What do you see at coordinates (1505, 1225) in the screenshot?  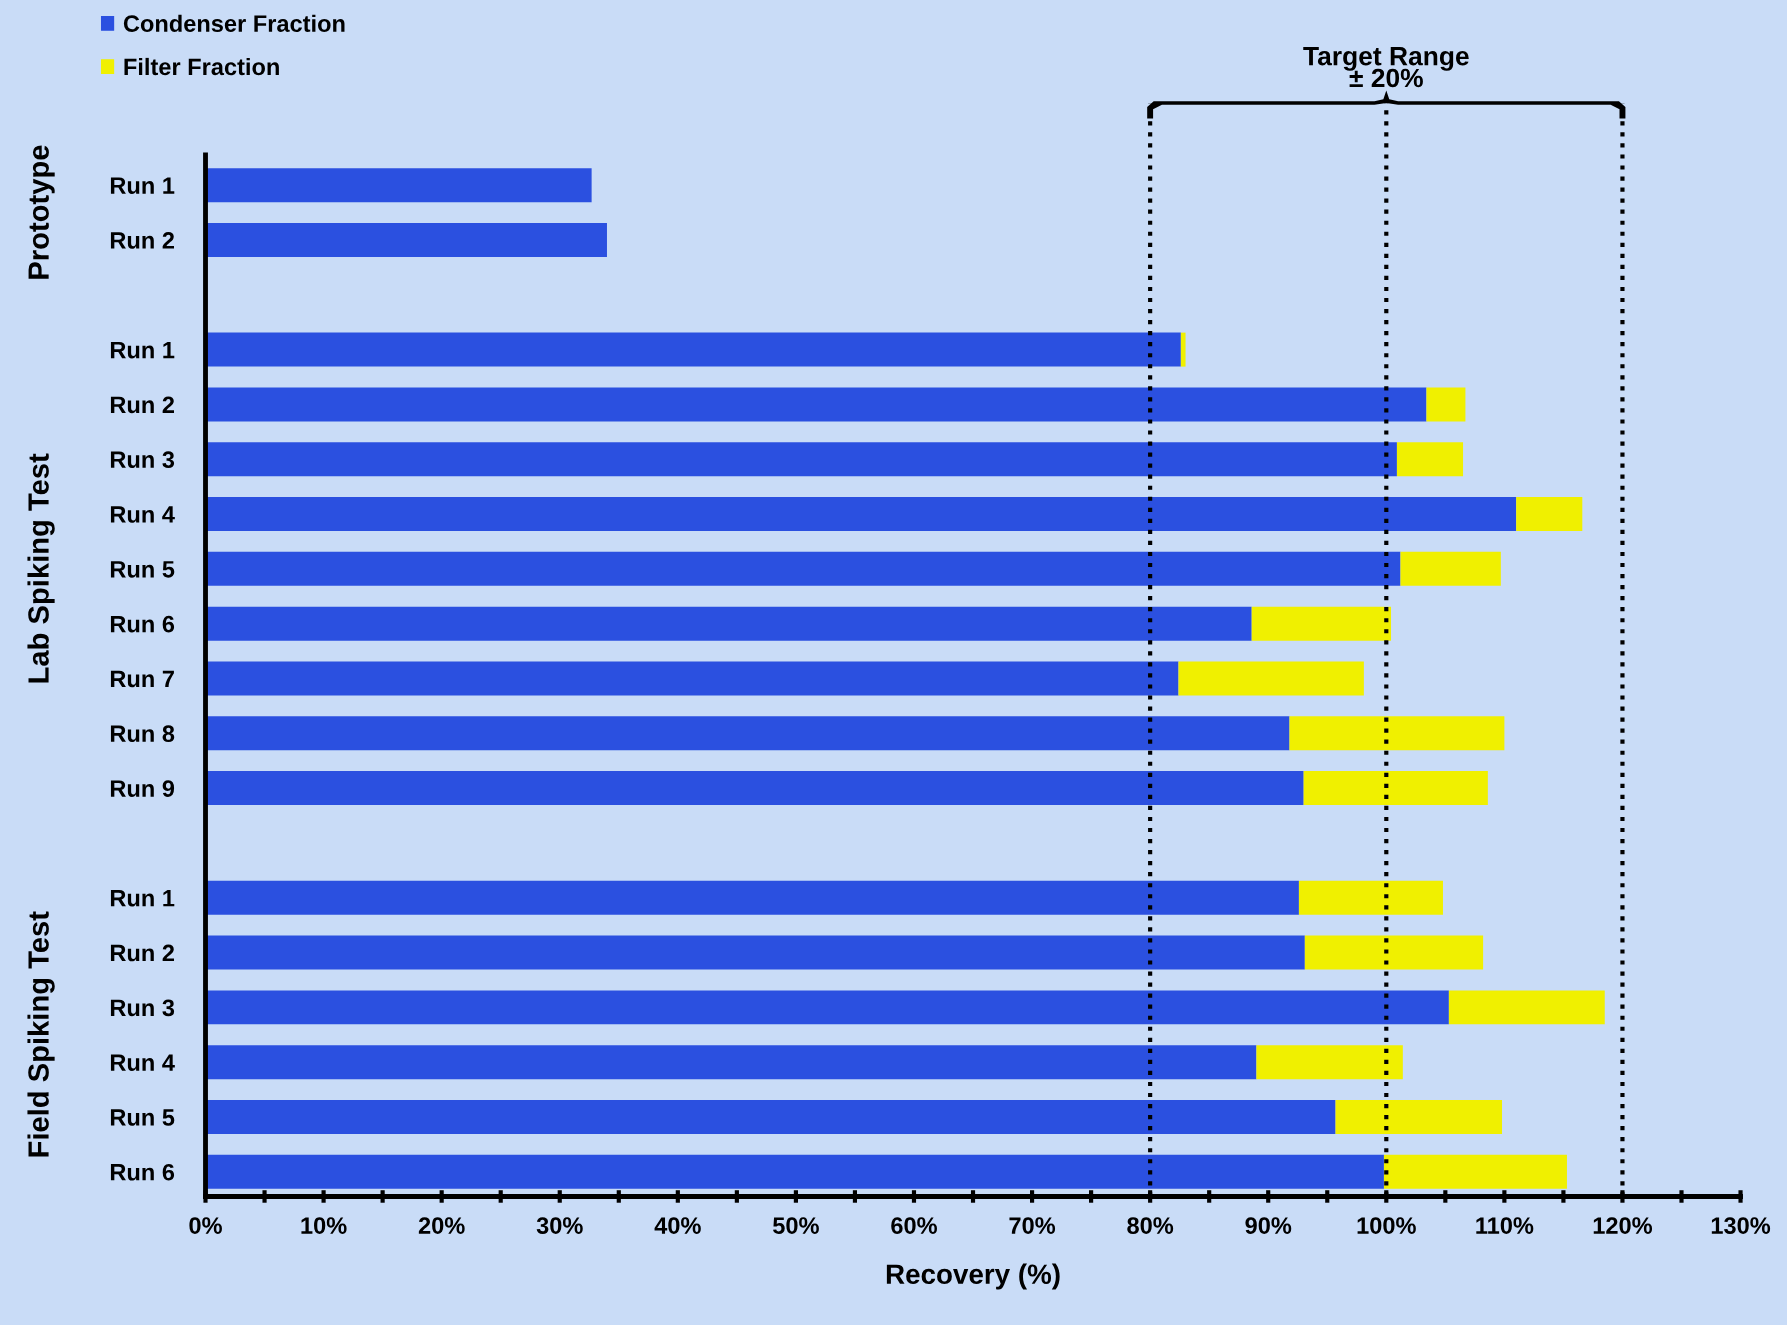 I see `x-tick-label: 110%` at bounding box center [1505, 1225].